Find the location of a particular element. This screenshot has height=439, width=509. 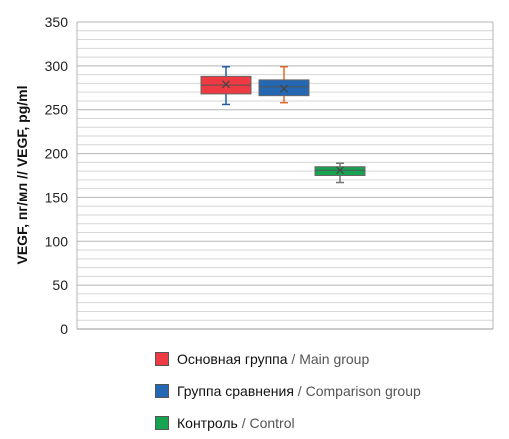

legend-label-ru: Контроль is located at coordinates (207, 423).